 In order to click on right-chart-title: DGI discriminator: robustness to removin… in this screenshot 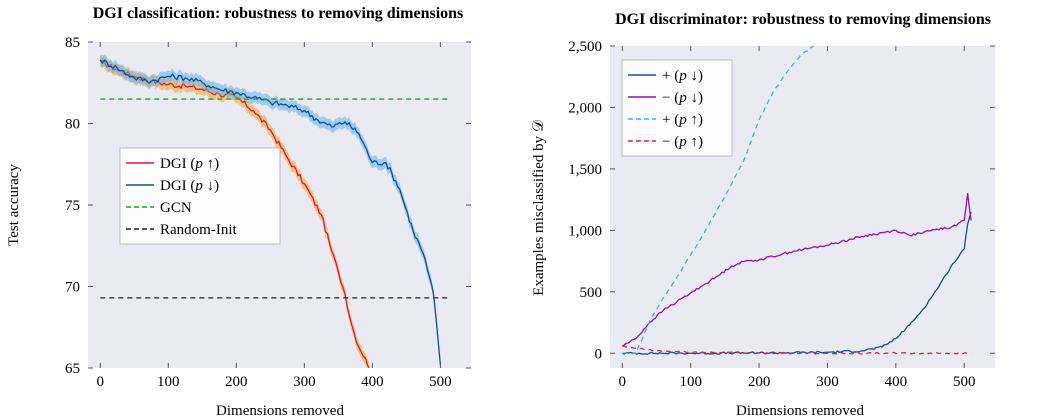, I will do `click(803, 19)`.